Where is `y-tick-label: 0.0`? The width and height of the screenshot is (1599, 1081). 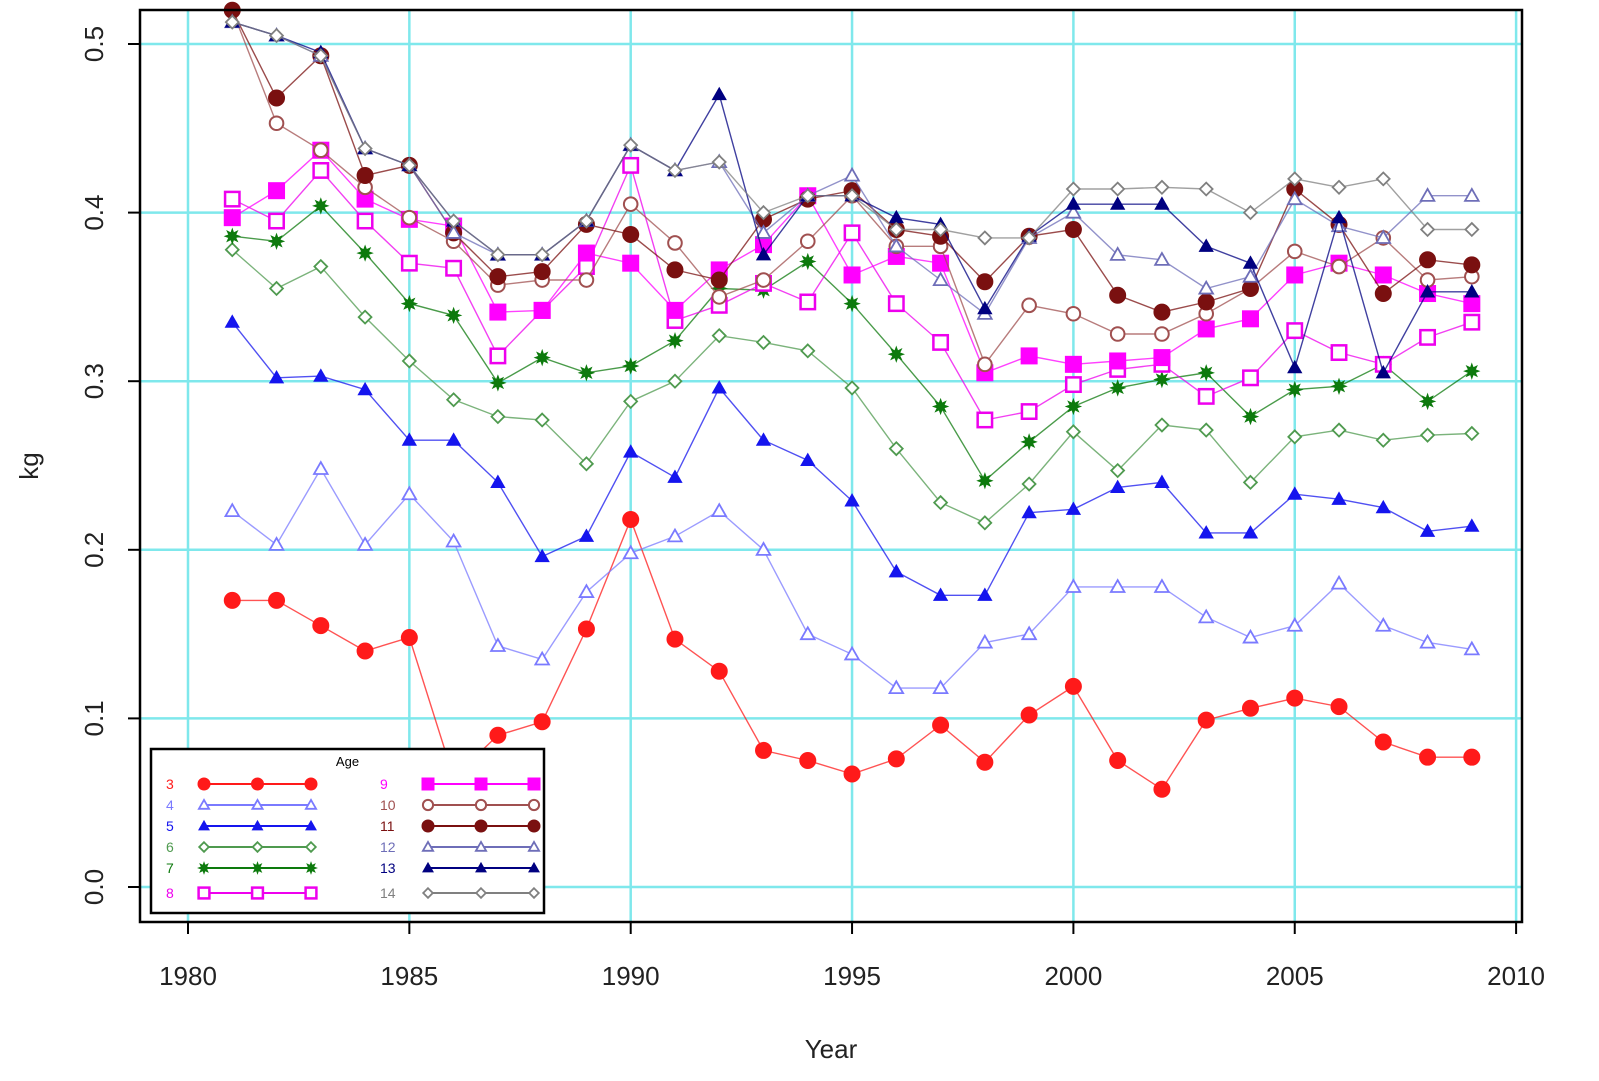
y-tick-label: 0.0 is located at coordinates (94, 887).